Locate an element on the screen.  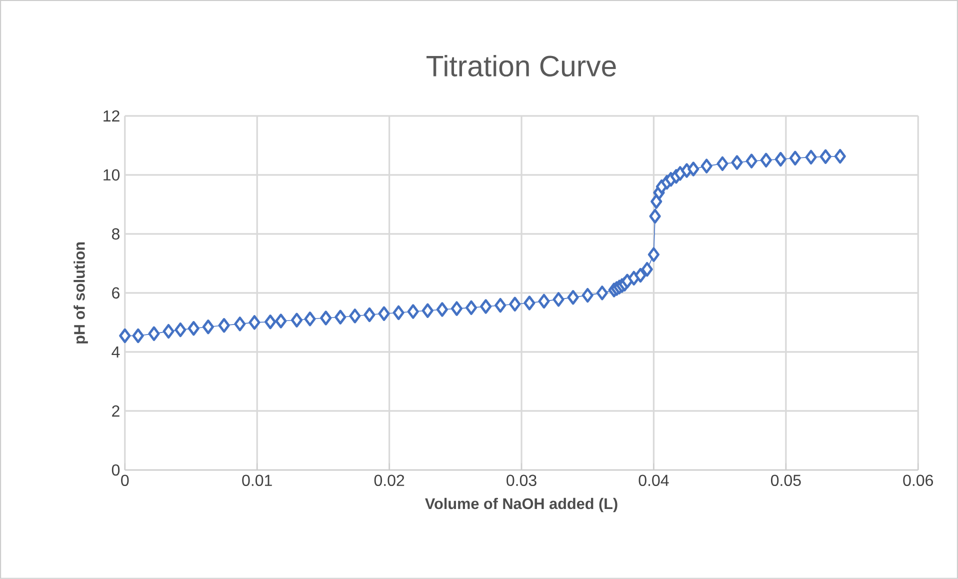
x-tick-label: 0.06 is located at coordinates (918, 480).